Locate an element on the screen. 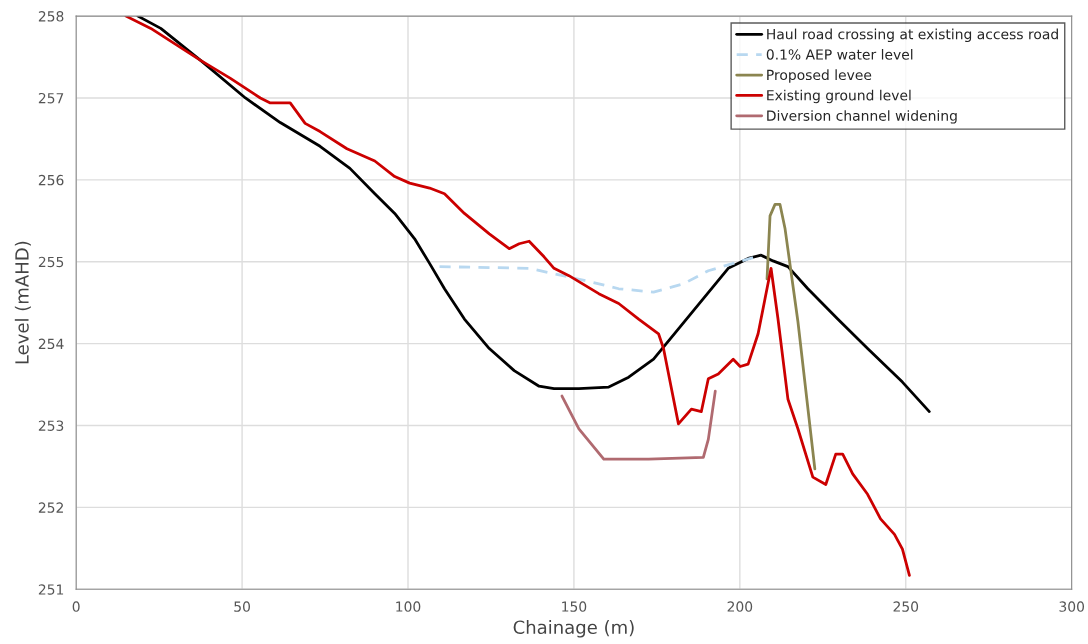 The width and height of the screenshot is (1088, 644). legend-label: Existing ground level is located at coordinates (839, 96).